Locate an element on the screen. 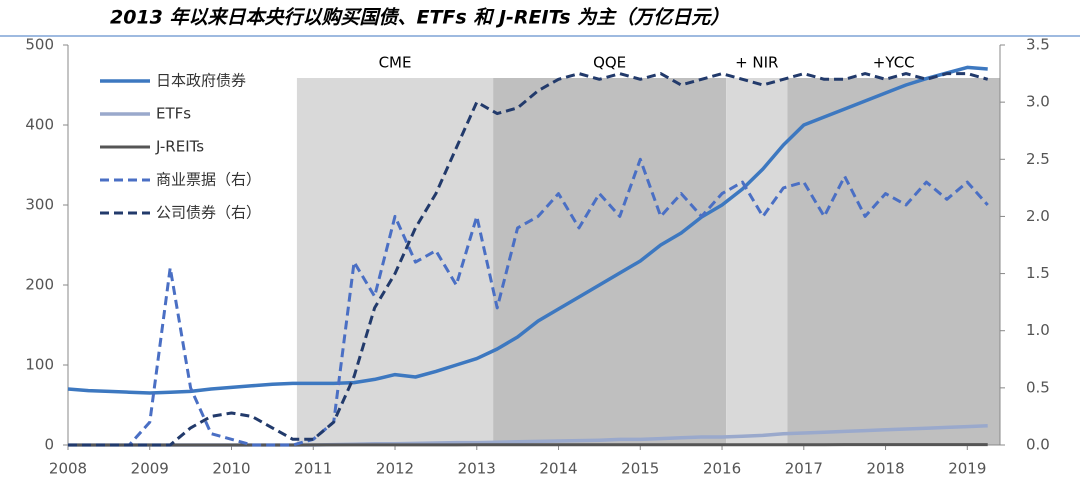 Image resolution: width=1080 pixels, height=493 pixels. y-tick-label: 0 is located at coordinates (49, 445).